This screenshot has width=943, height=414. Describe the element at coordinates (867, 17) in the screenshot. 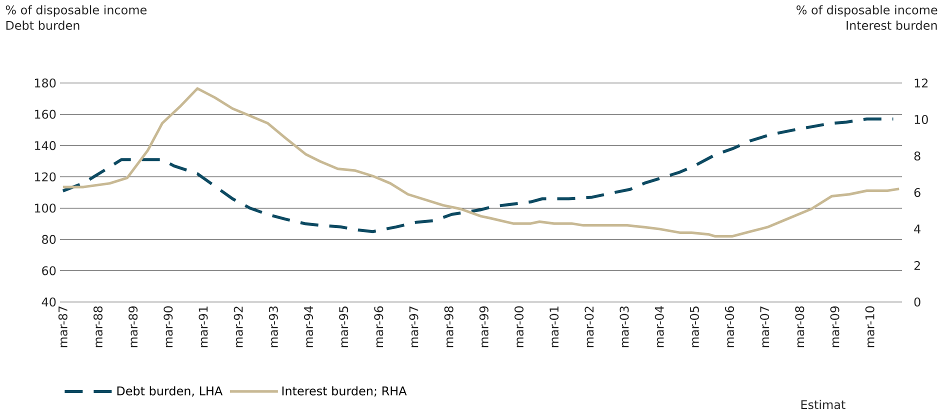

I see `y2-axis-title: % of disposable income Interest burden` at that location.